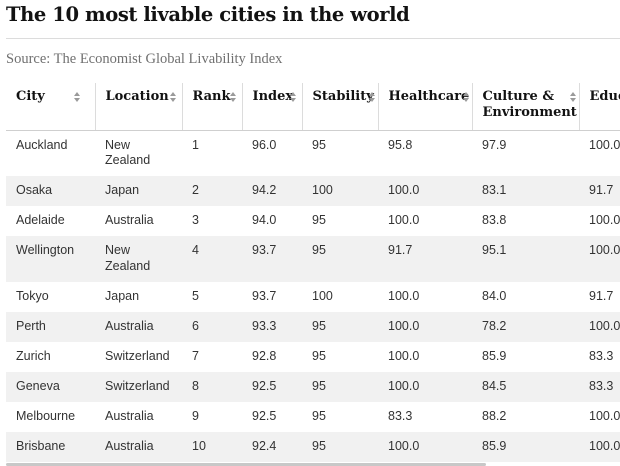  I want to click on column-header-healthcare: Healthcare, so click(425, 107).